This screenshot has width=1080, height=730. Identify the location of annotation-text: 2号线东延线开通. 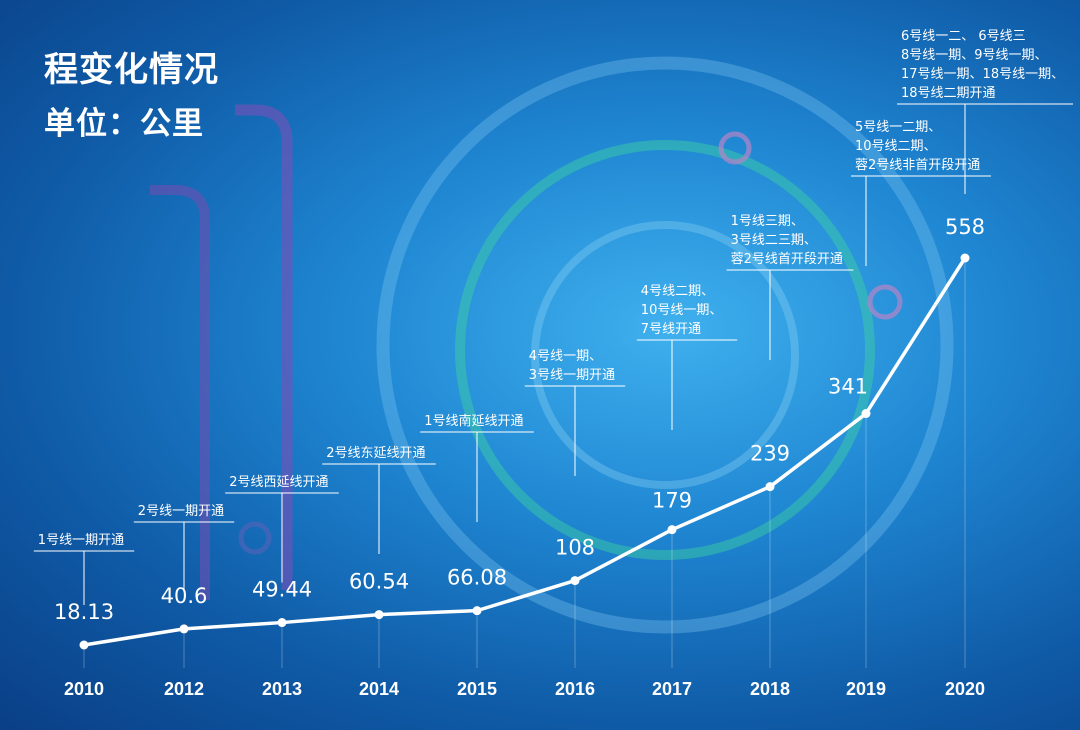
(375, 453).